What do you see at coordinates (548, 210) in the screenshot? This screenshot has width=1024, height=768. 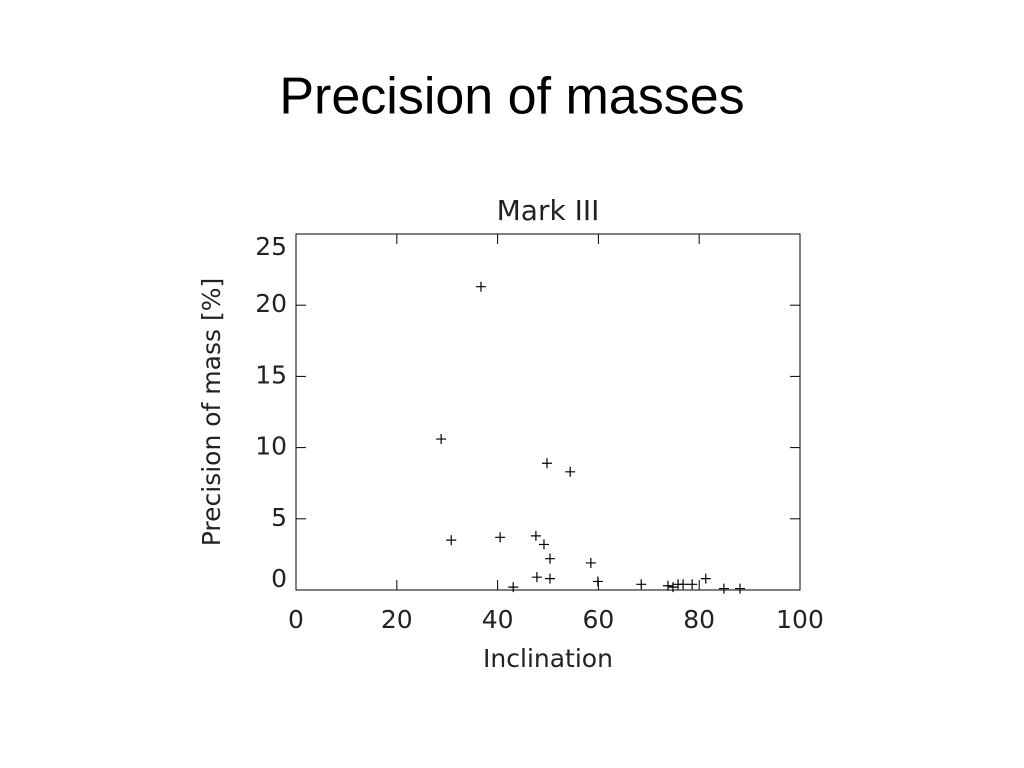 I see `chart-title: Mark III` at bounding box center [548, 210].